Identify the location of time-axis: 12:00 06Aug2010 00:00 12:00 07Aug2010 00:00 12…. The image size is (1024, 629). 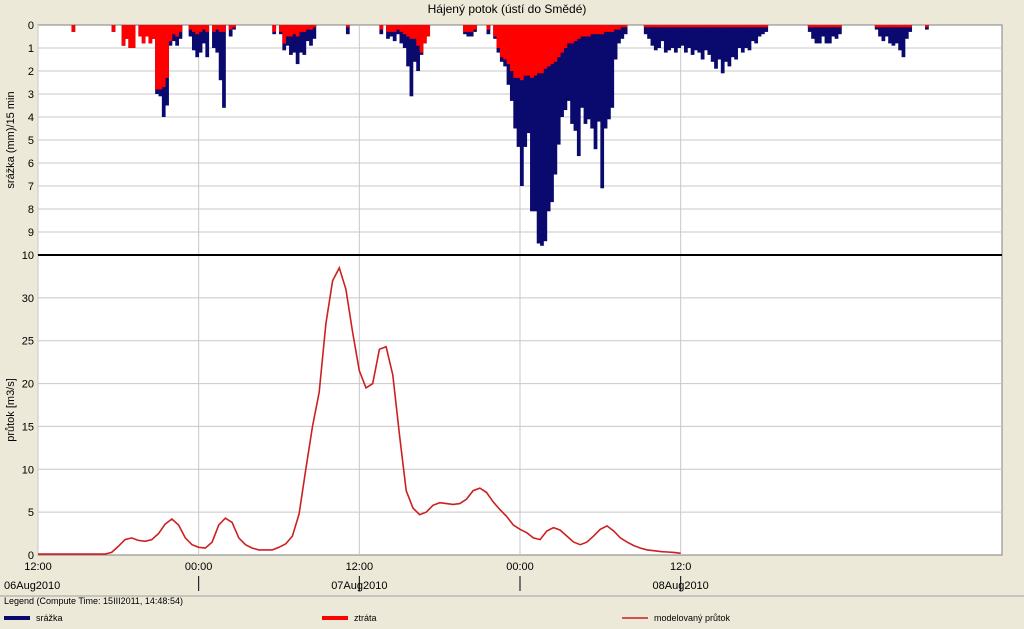
(356, 576).